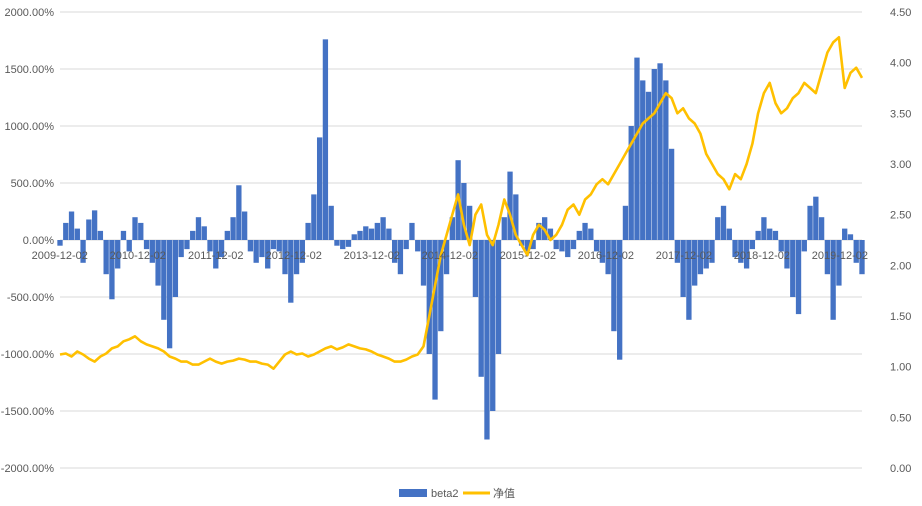 The image size is (922, 506). What do you see at coordinates (33, 184) in the screenshot?
I see `left-tick-label: 500.00%` at bounding box center [33, 184].